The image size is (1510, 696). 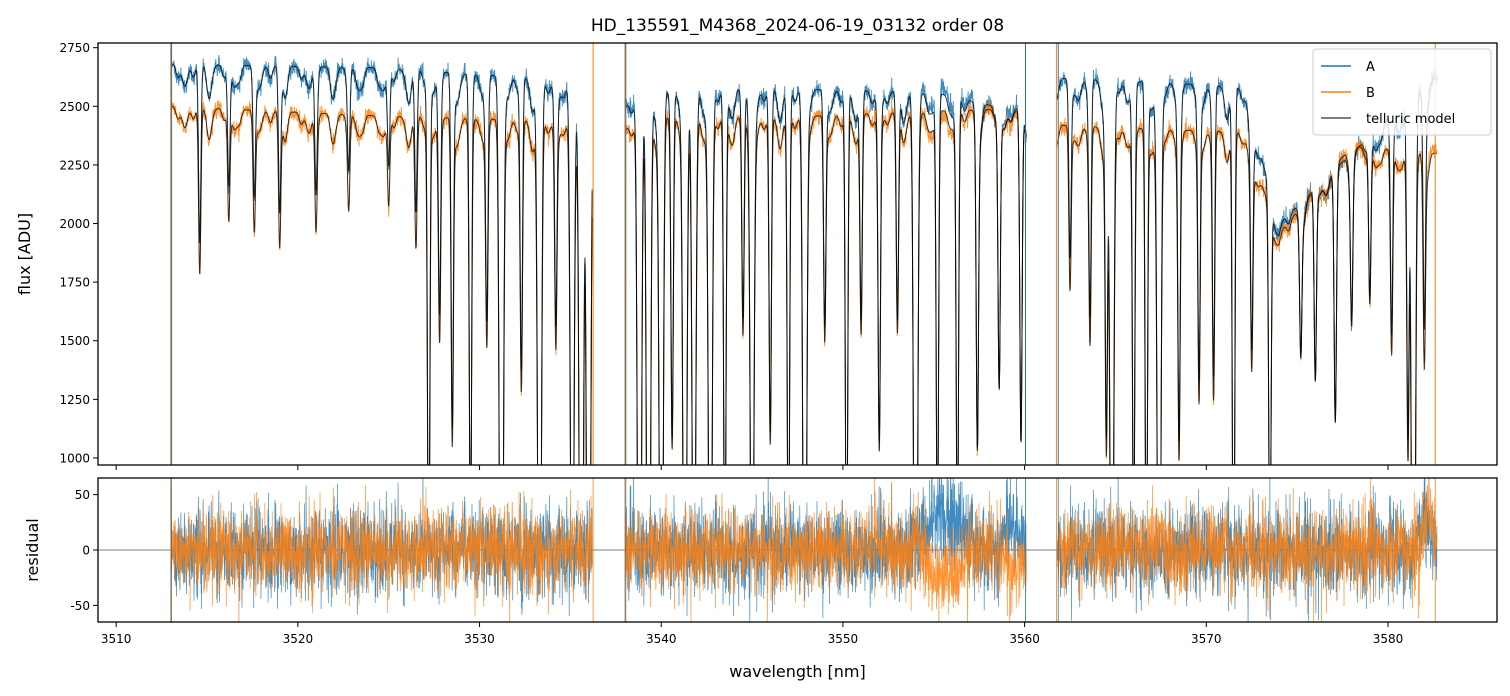 I want to click on x-axis-label: wavelength [nm], so click(x=797, y=671).